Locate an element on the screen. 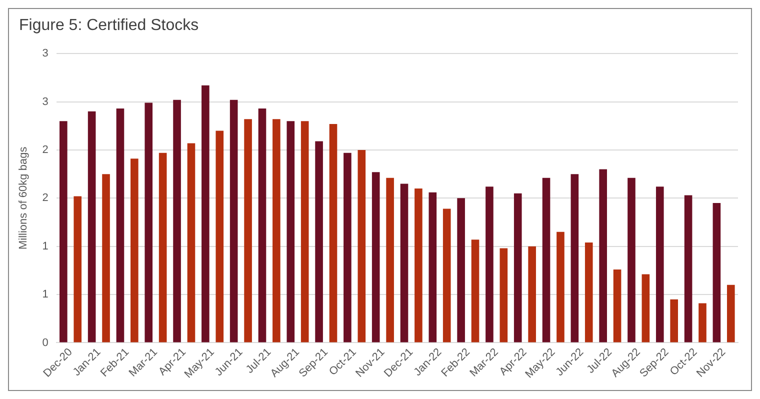 The width and height of the screenshot is (760, 399). chart-title: Figure 5: Certified Stocks is located at coordinates (109, 26).